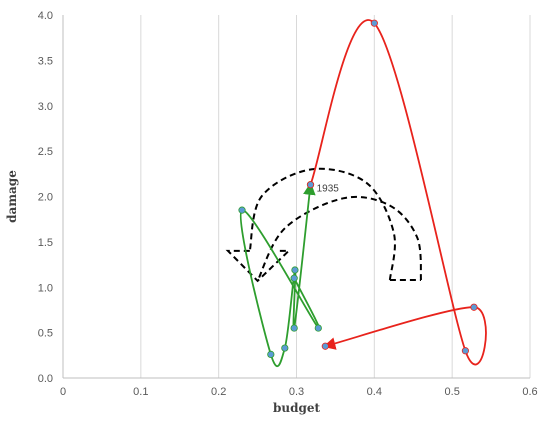 The image size is (550, 422). What do you see at coordinates (45, 379) in the screenshot?
I see `y-tick-label: 0.0` at bounding box center [45, 379].